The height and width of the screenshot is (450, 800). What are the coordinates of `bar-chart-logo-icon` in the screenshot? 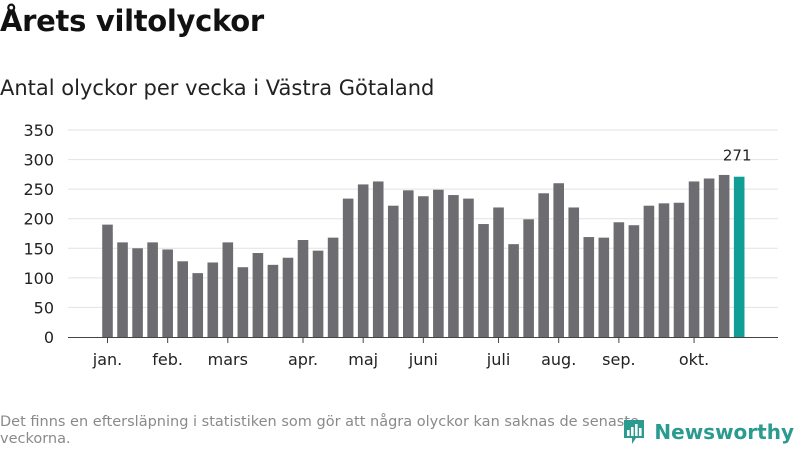 It's located at (634, 432).